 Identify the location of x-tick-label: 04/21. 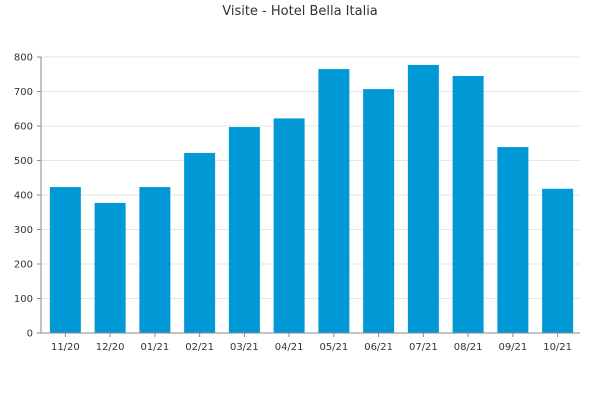
(289, 347).